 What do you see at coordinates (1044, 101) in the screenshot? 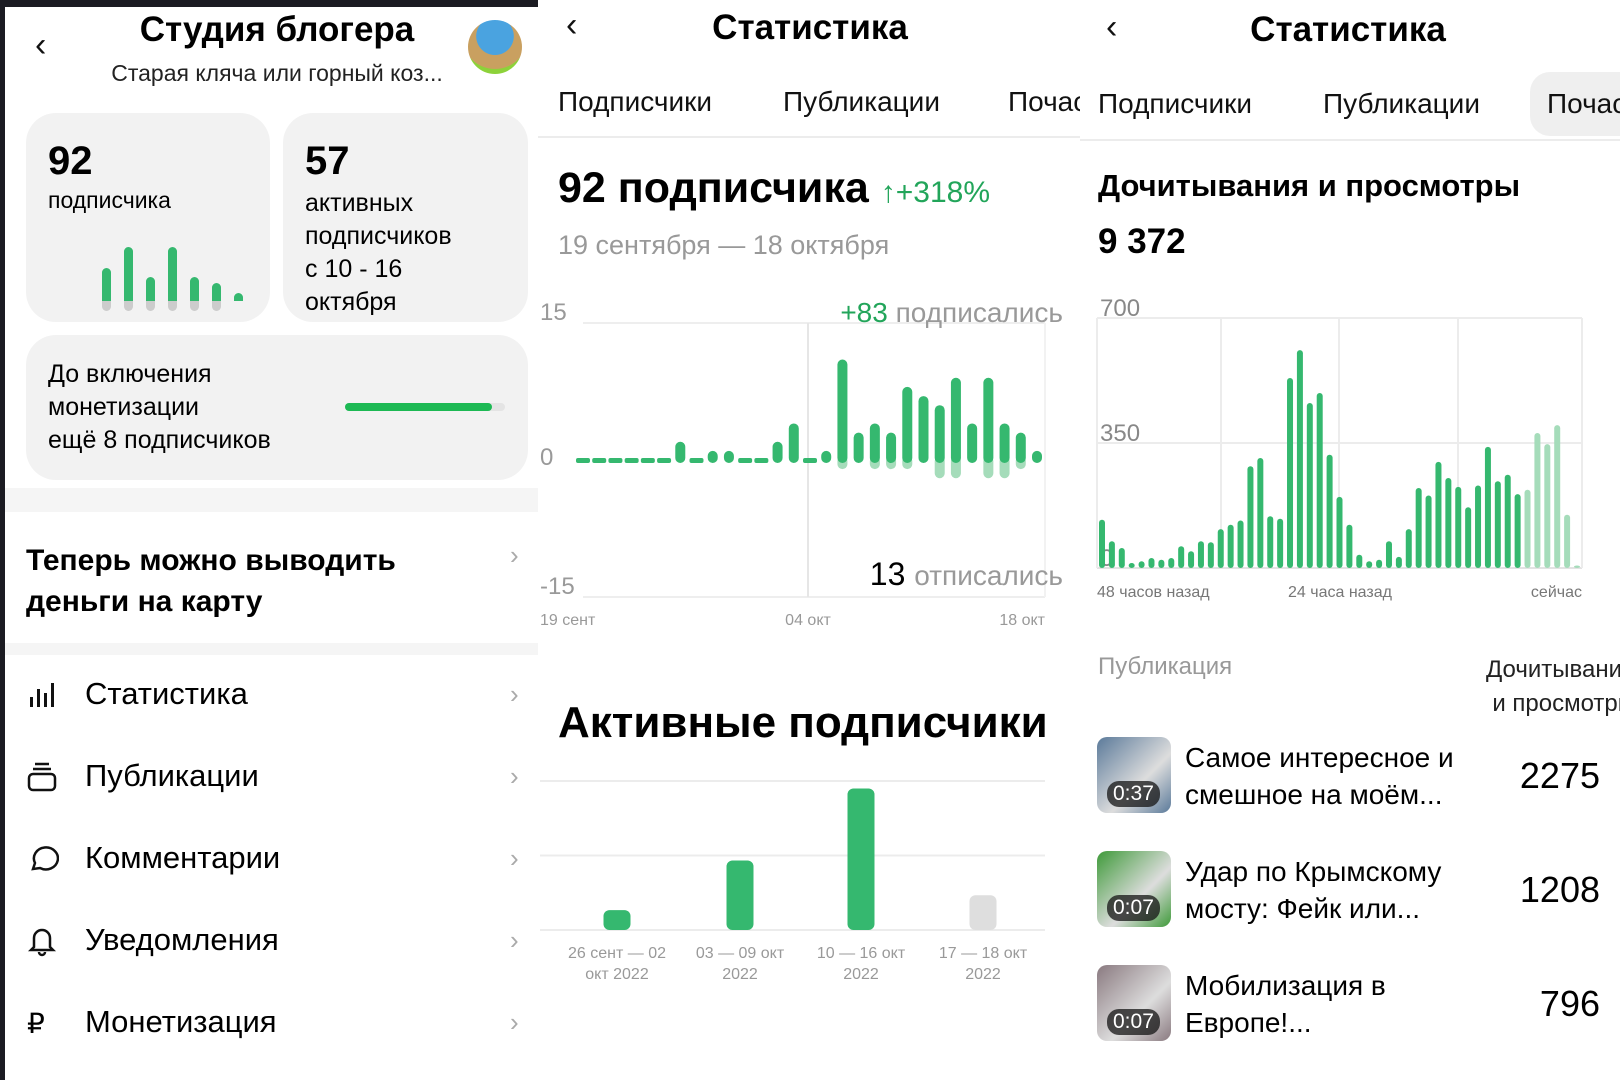
I see `tab-hourly: Почас` at bounding box center [1044, 101].